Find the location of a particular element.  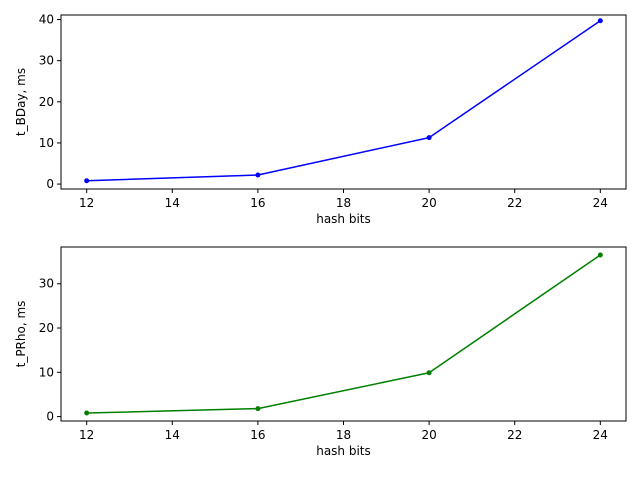

y-axis-label: t_BDay, ms is located at coordinates (21, 102).